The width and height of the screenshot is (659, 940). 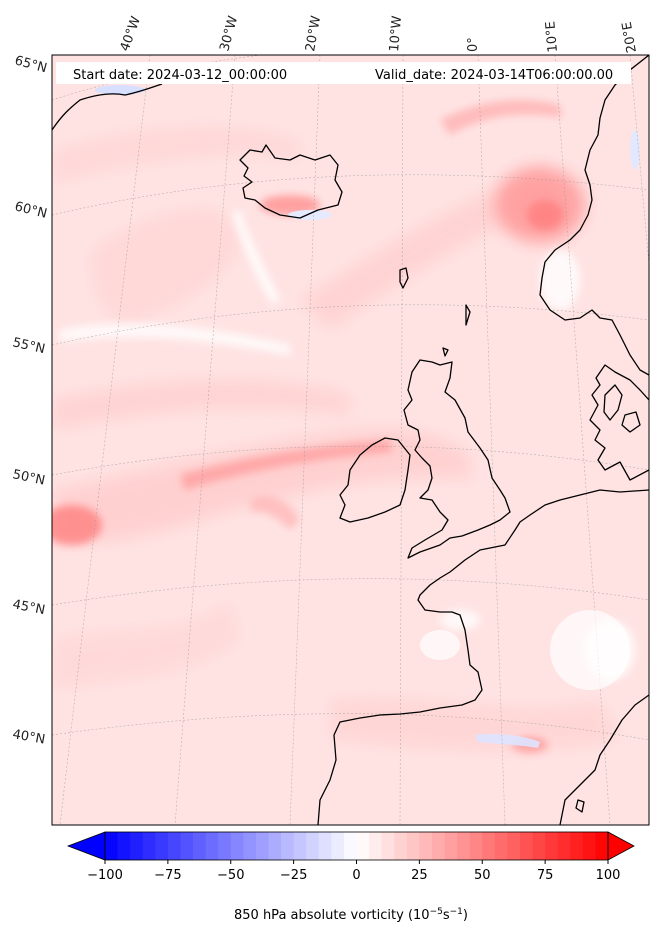 I want to click on lon-label-20w: 20°W, so click(x=313, y=34).